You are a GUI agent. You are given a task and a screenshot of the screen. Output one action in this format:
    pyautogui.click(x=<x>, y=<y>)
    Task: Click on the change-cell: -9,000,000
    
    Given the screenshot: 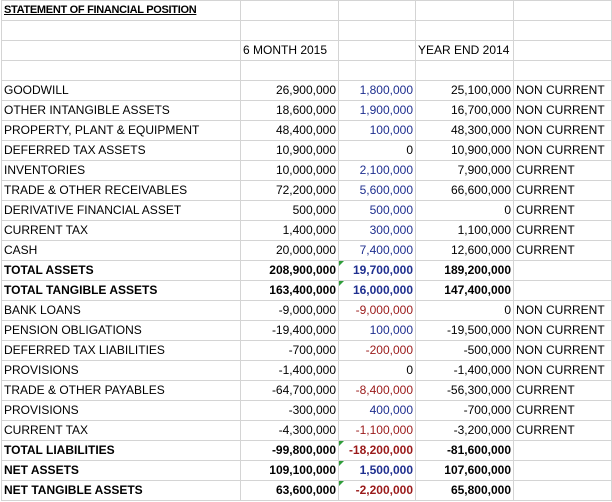 What is the action you would take?
    pyautogui.click(x=377, y=311)
    